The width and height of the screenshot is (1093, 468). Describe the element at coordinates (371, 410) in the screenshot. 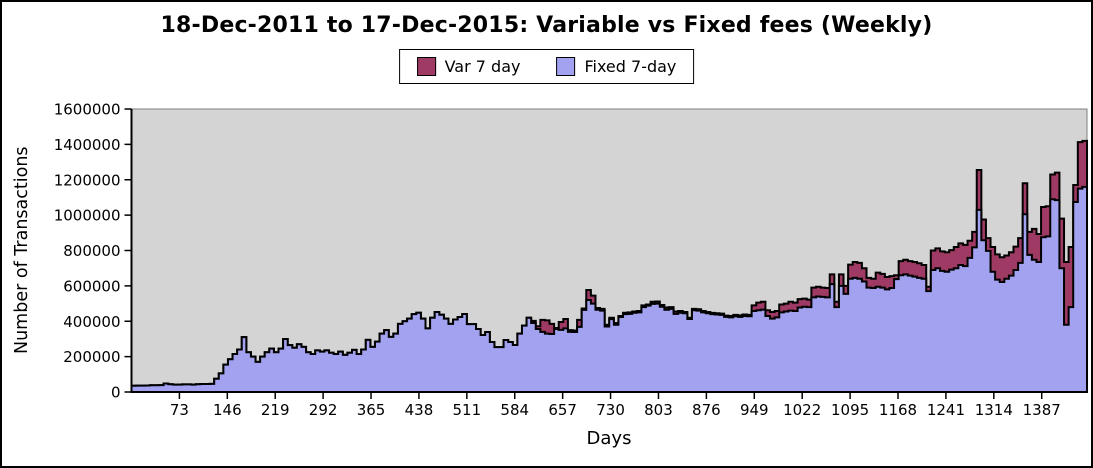

I see `svg-text: 365` at that location.